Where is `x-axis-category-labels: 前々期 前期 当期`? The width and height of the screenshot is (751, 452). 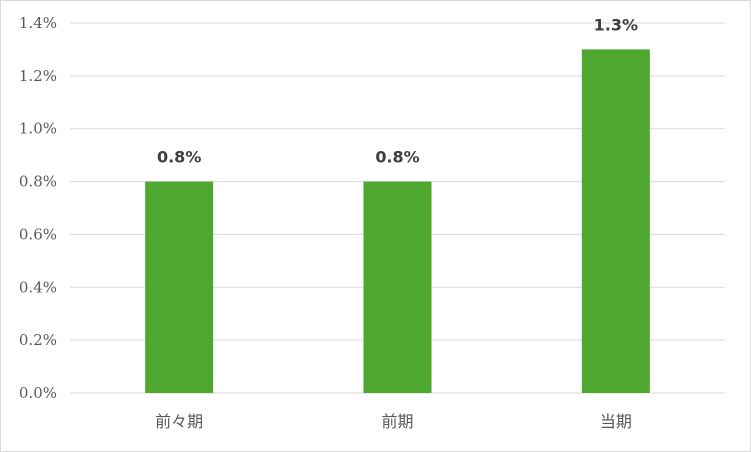 x-axis-category-labels: 前々期 前期 当期 is located at coordinates (393, 421).